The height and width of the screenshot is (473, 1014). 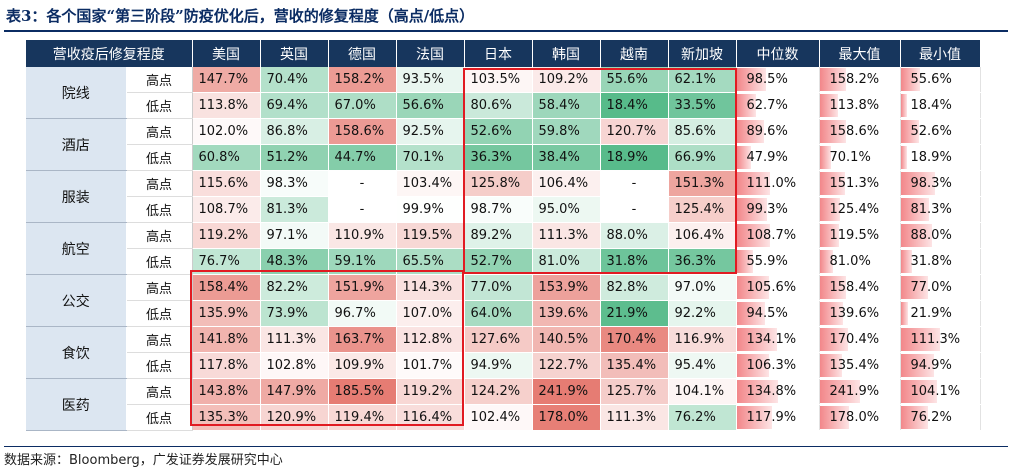 I want to click on stat-cell: 99.3%, so click(x=778, y=209).